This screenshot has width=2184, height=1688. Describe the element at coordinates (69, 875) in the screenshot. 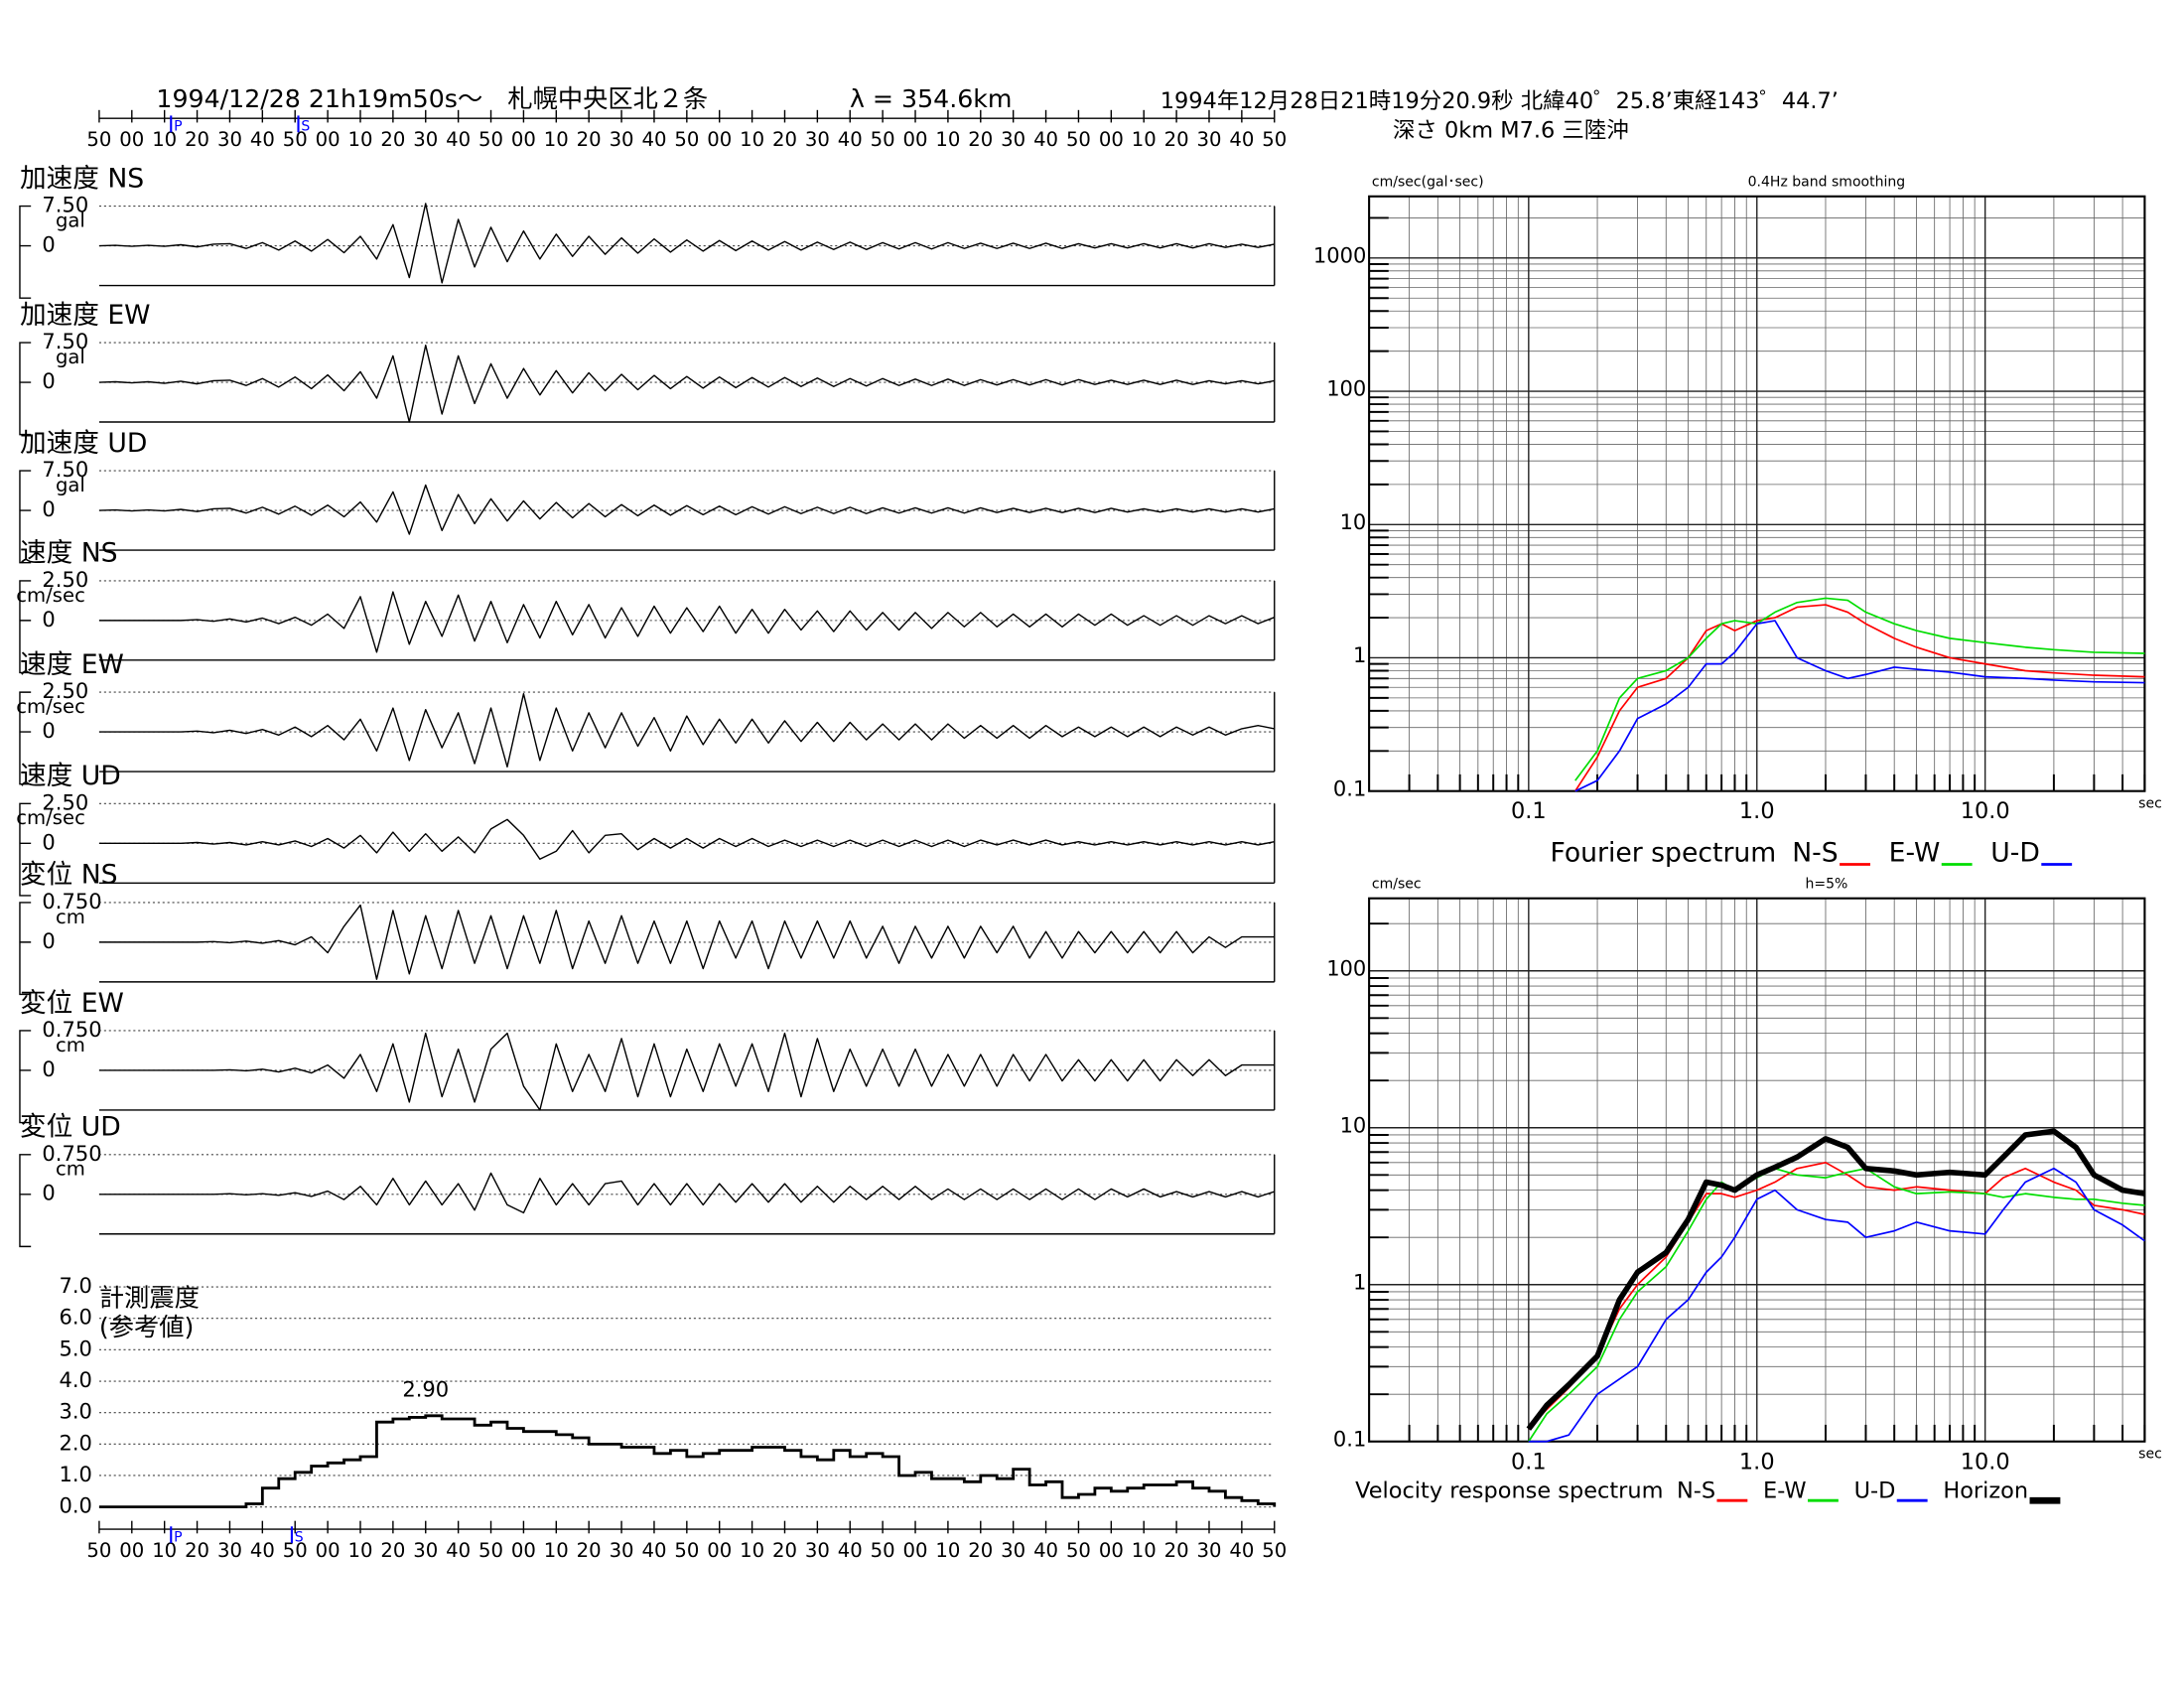

I see `panel-title: 変位 NS` at that location.